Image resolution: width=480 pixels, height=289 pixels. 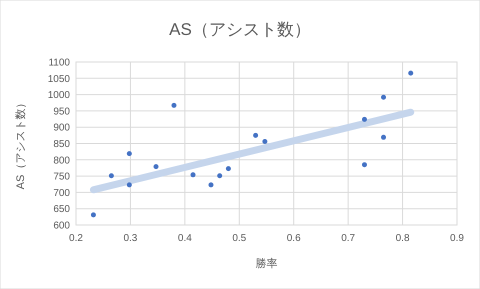 What do you see at coordinates (61, 112) in the screenshot?
I see `y-tick-label: 950` at bounding box center [61, 112].